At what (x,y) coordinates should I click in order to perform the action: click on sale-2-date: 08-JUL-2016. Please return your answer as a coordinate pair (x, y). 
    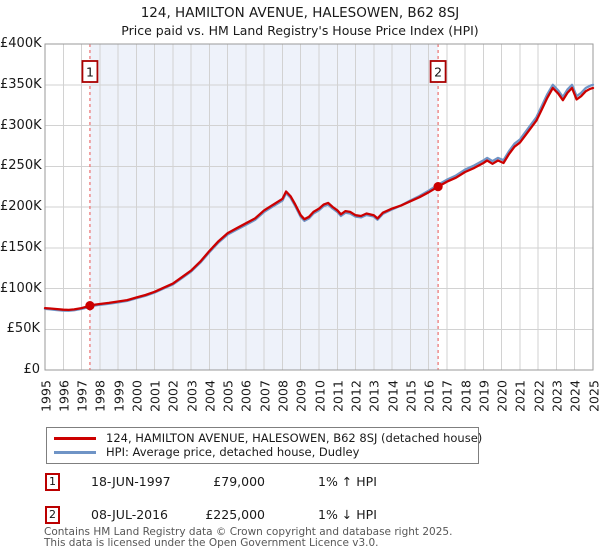
    Looking at the image, I should click on (130, 514).